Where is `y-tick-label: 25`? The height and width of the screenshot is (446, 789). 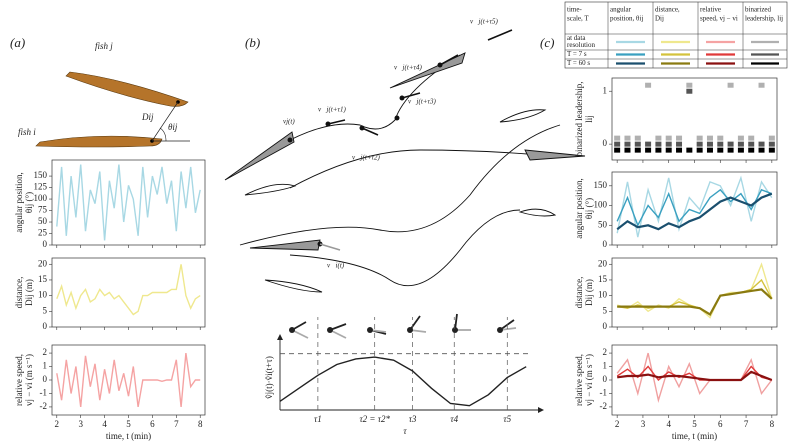 y-tick-label: 25 is located at coordinates (43, 233).